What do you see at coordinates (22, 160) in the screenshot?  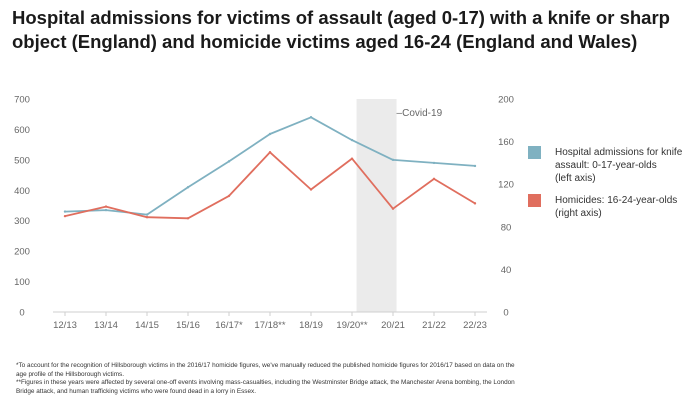 I see `y-left-tick-label: 500` at bounding box center [22, 160].